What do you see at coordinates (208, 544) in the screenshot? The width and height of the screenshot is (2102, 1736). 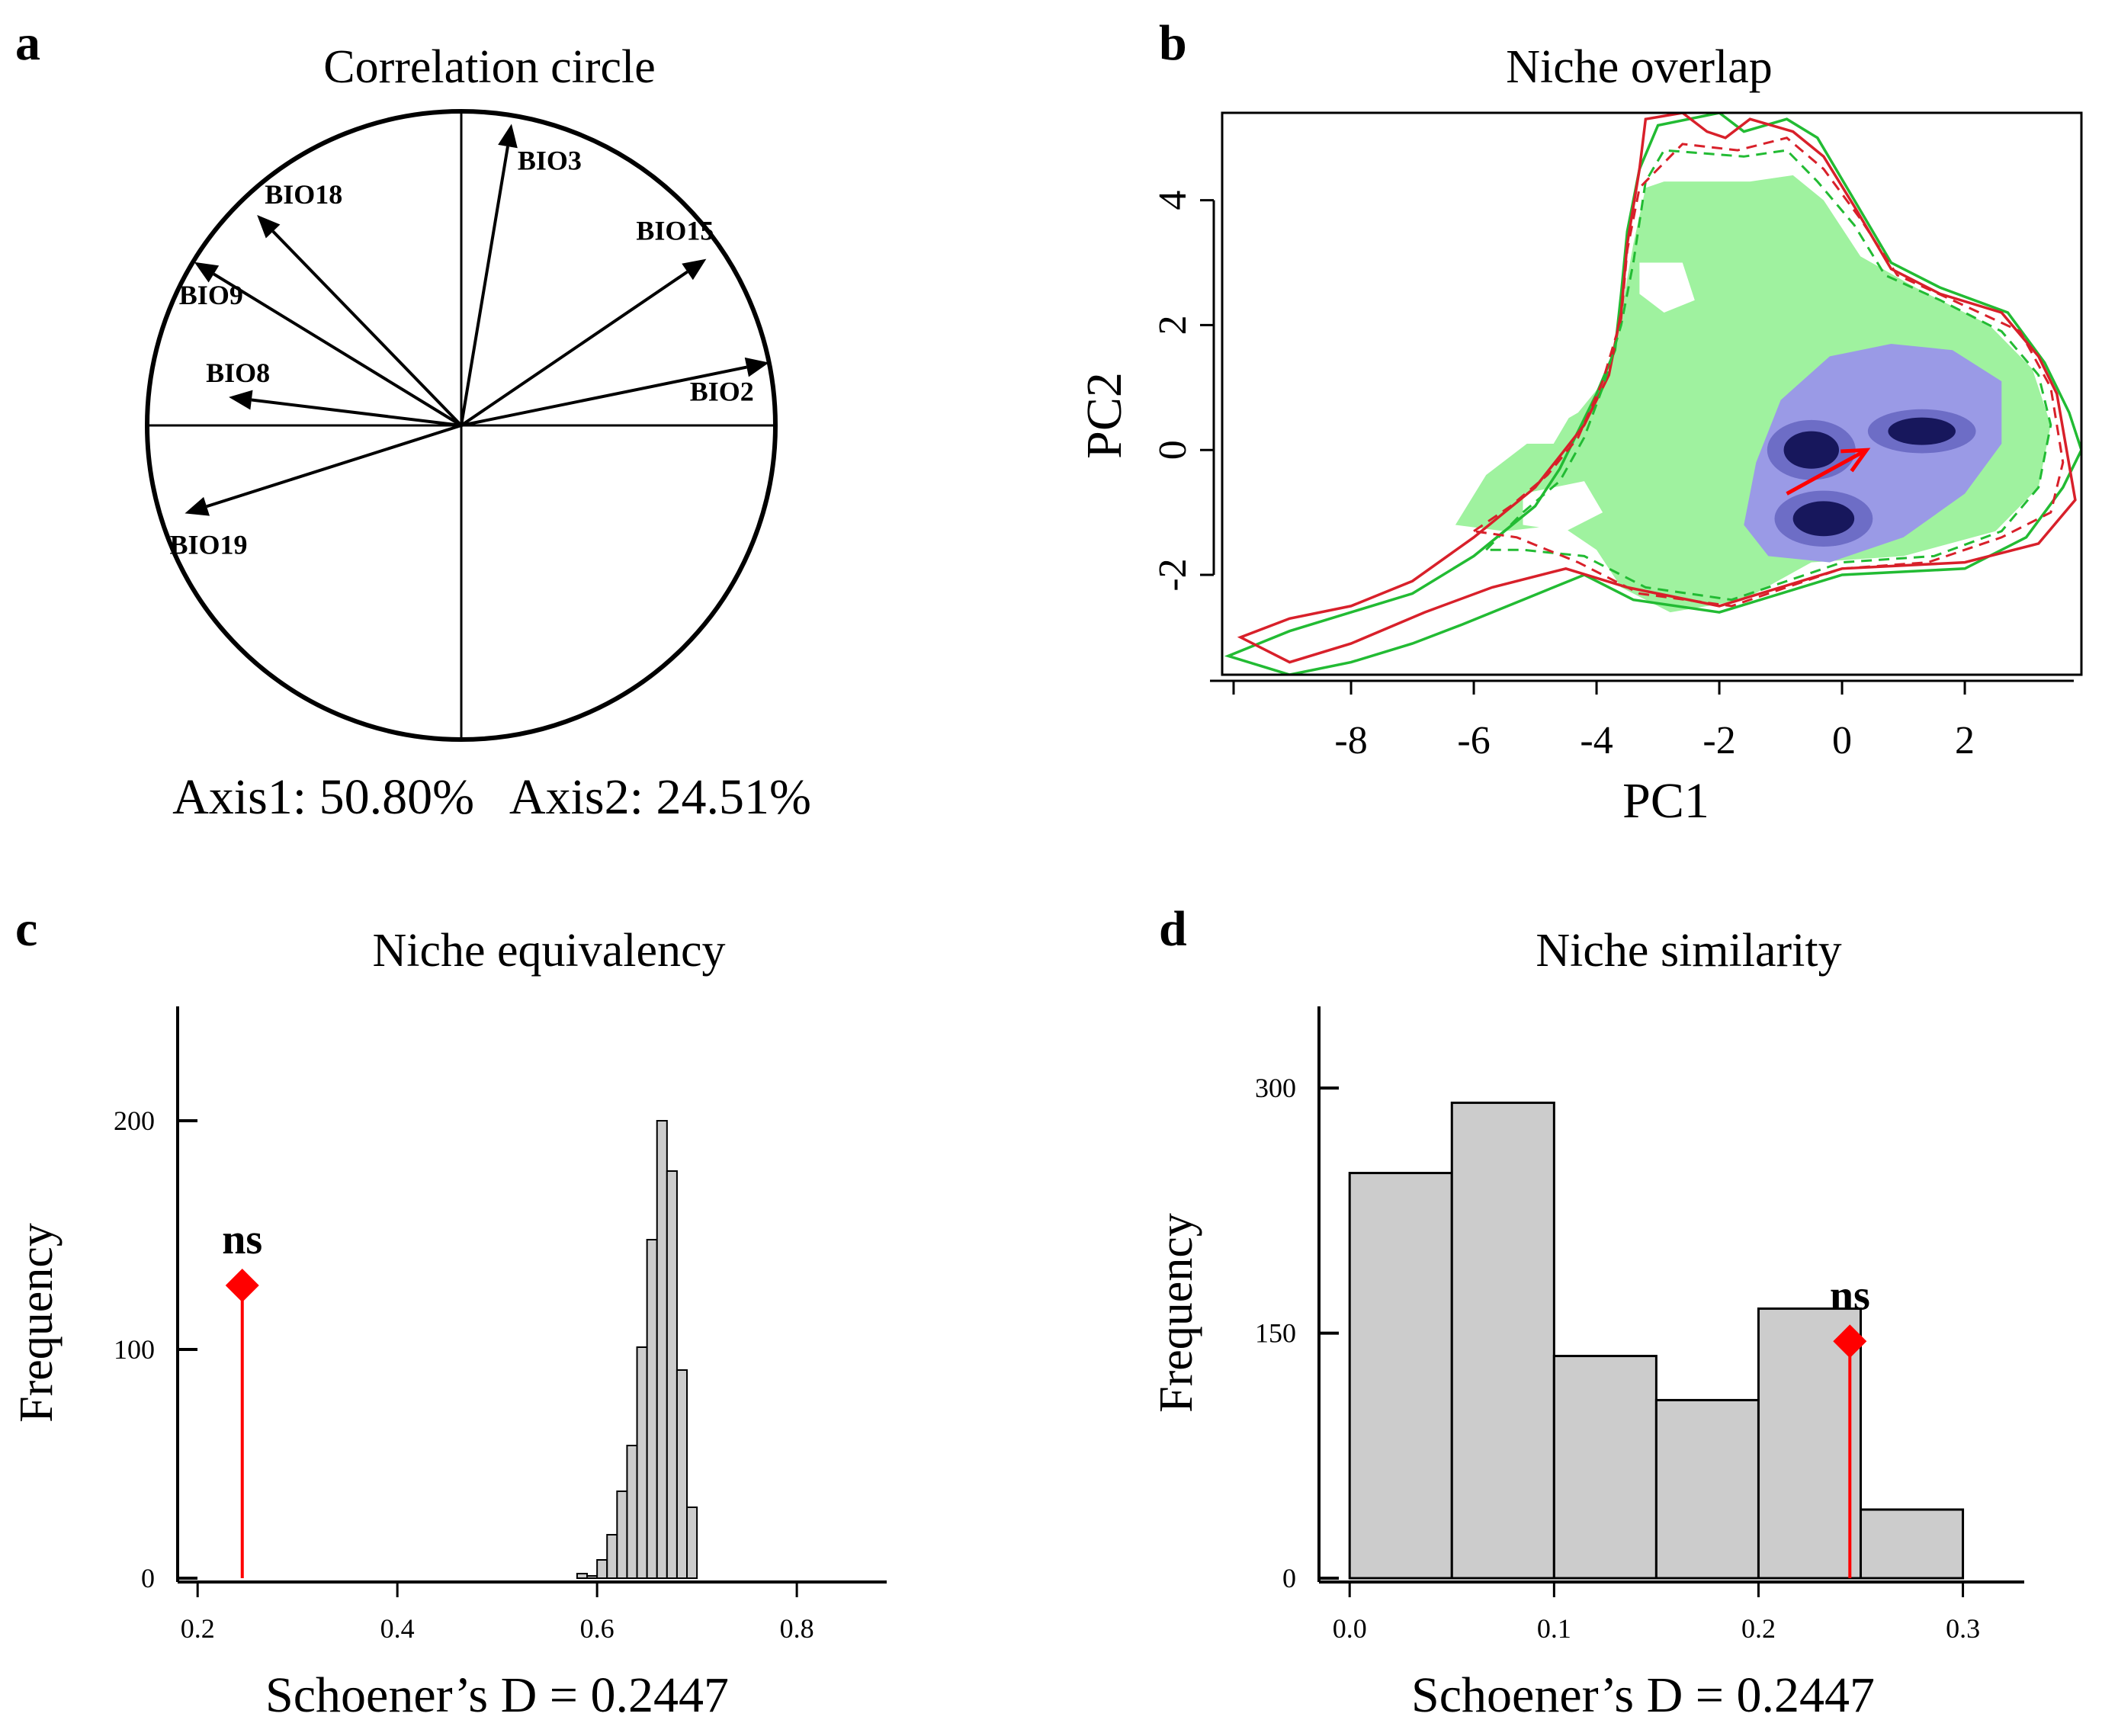 I see `vector-label-bio19: BIO19` at bounding box center [208, 544].